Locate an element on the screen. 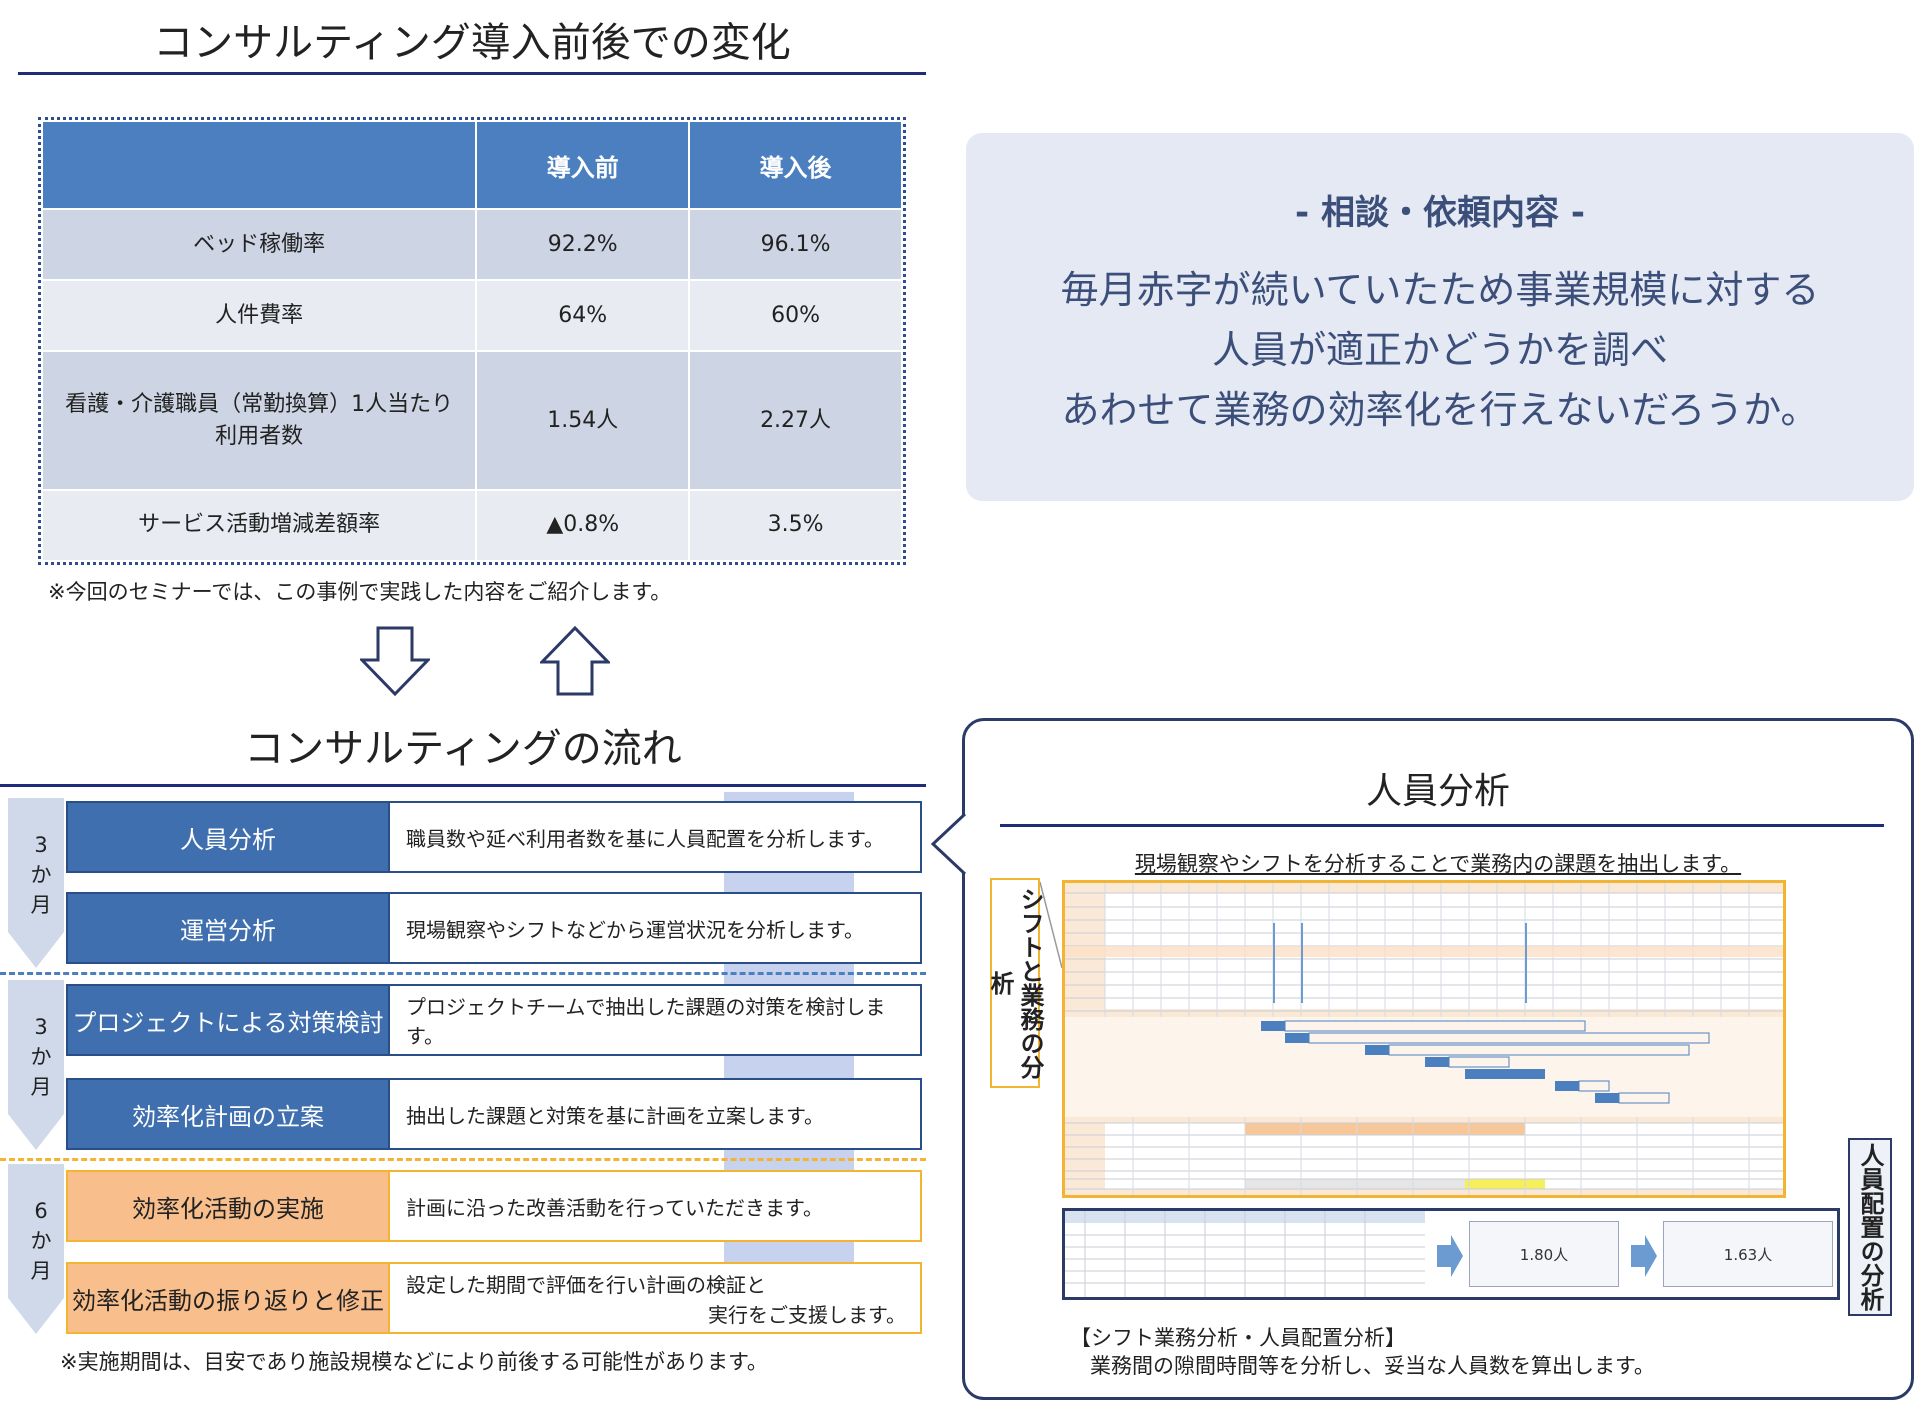 This screenshot has width=1920, height=1404. step-title: 人員分析 is located at coordinates (228, 837).